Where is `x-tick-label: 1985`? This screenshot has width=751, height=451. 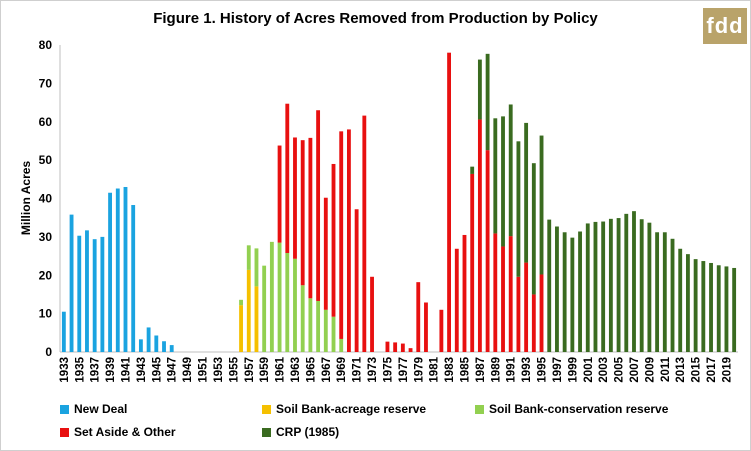
x-tick-label: 1985 is located at coordinates (465, 369).